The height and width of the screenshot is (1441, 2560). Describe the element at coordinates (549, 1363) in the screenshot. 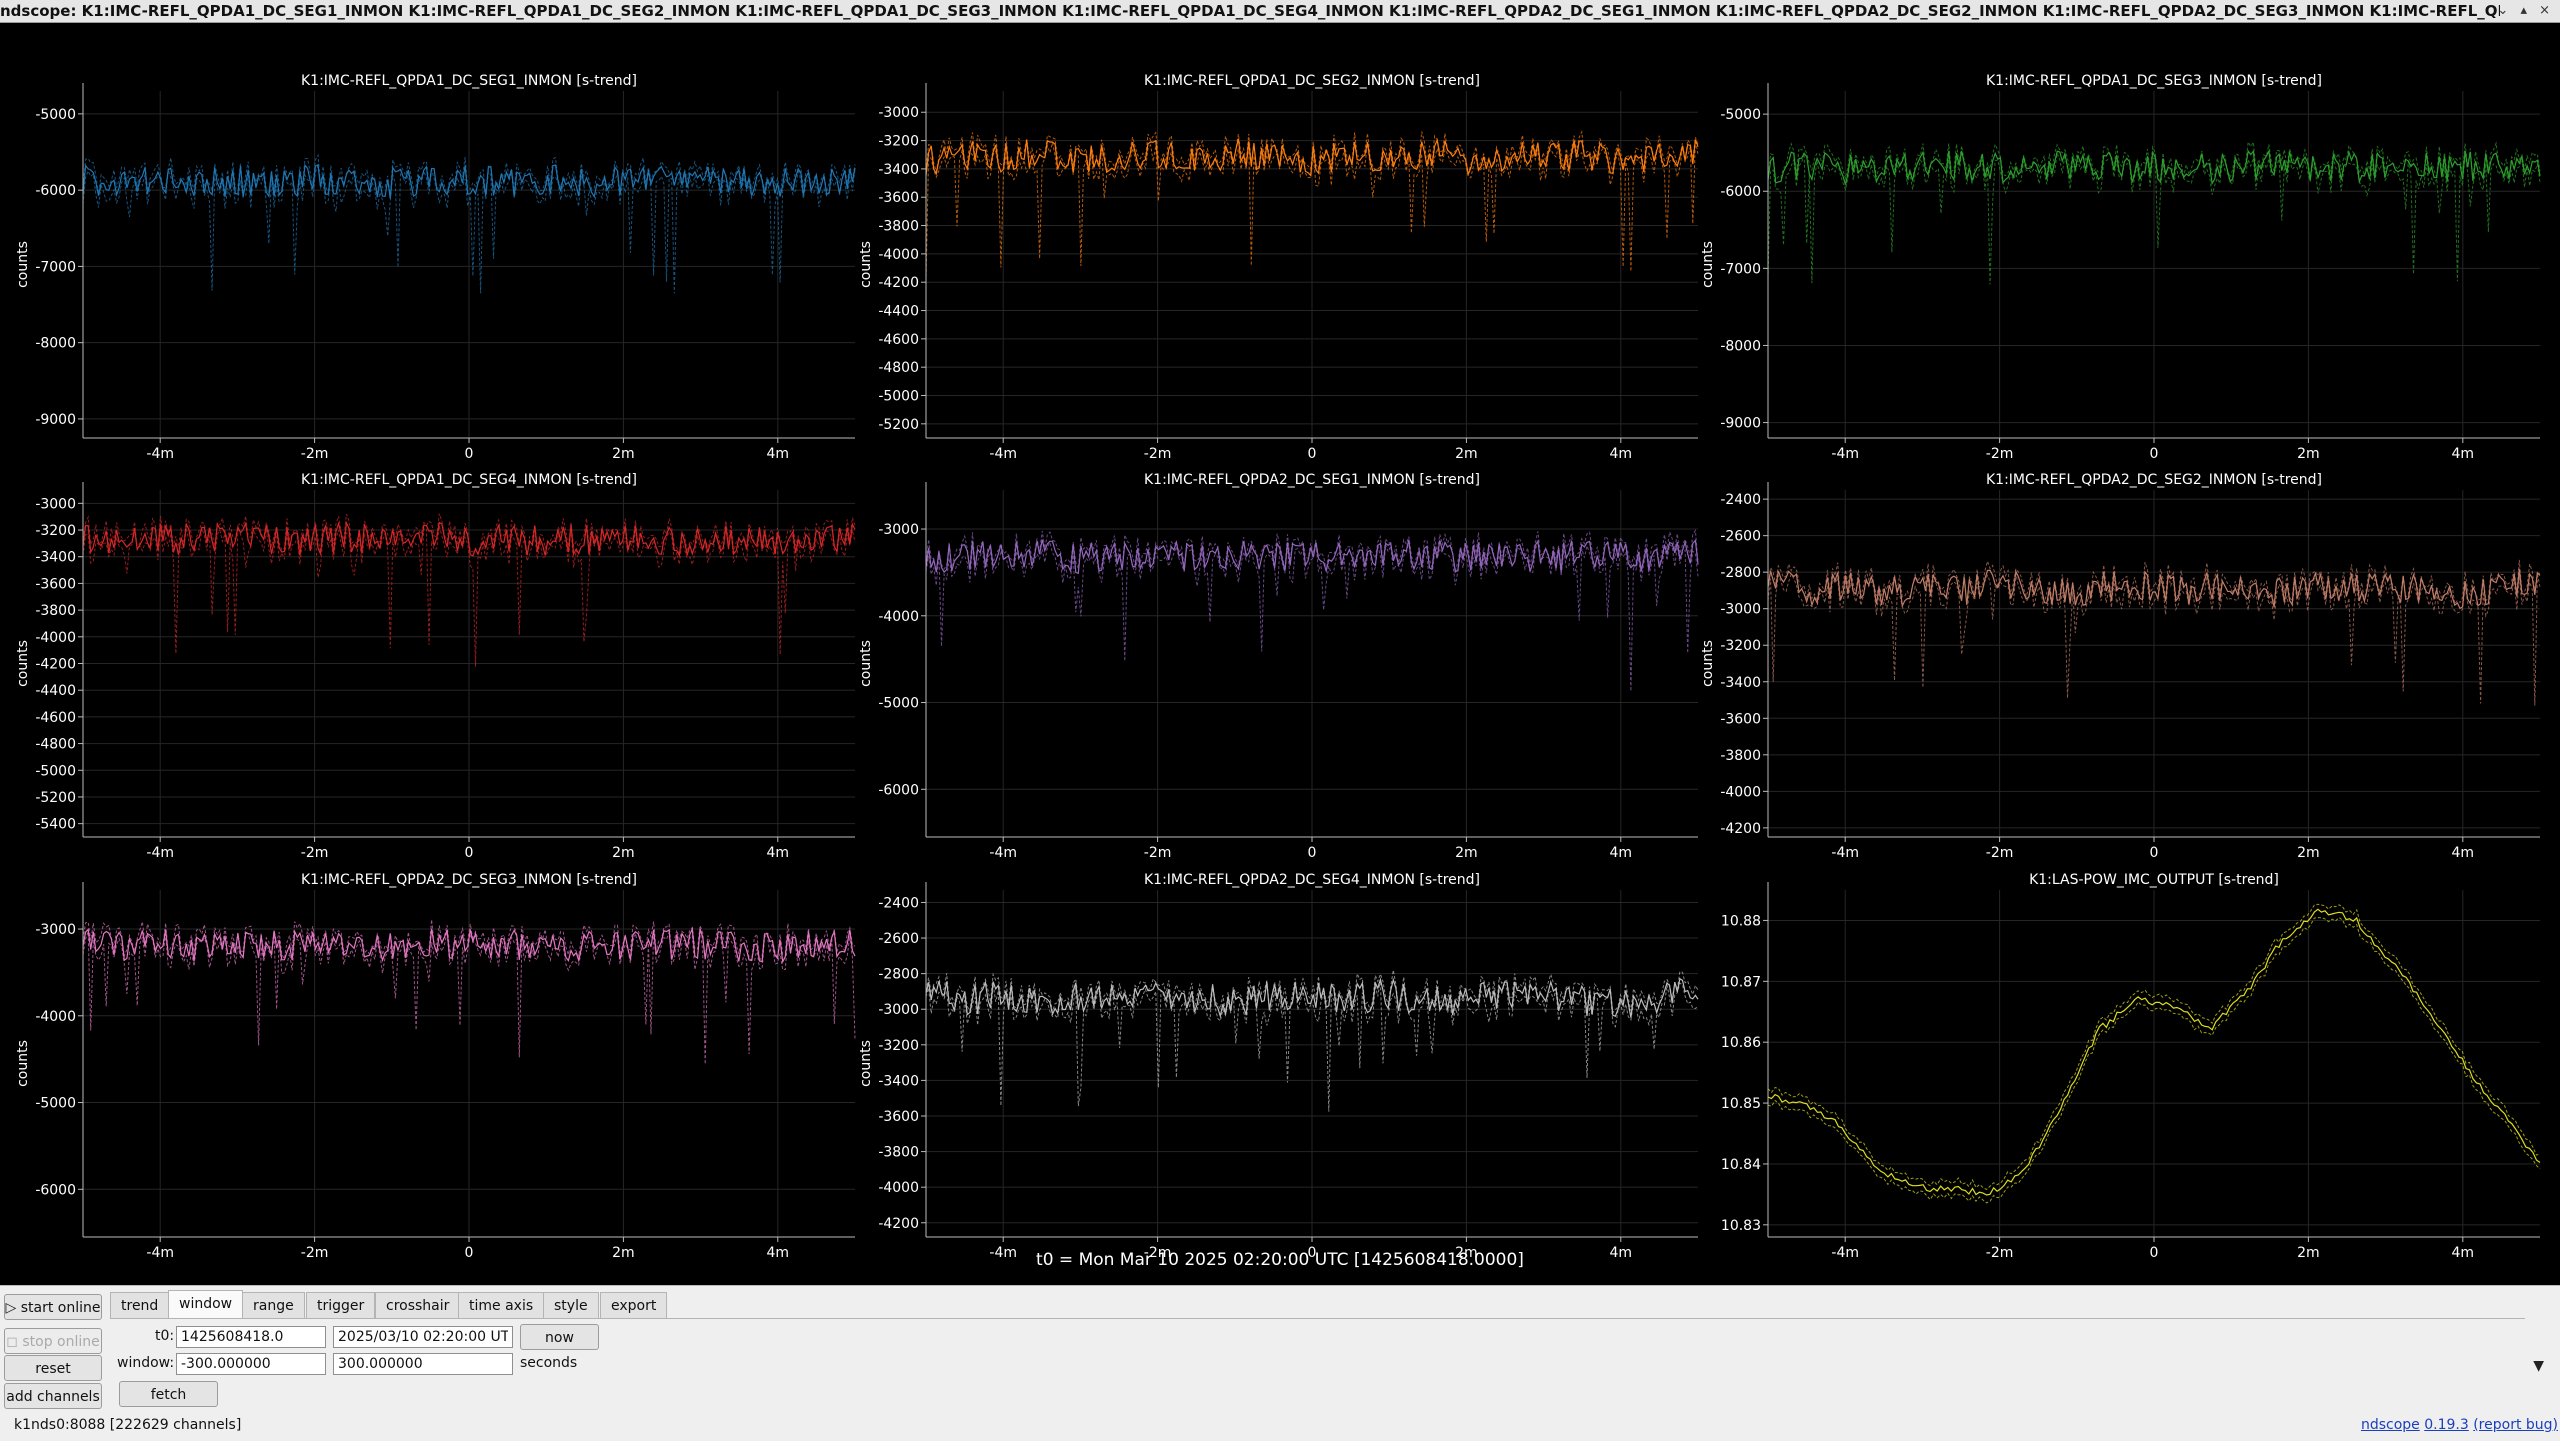

I see `window-unit-label: seconds` at that location.